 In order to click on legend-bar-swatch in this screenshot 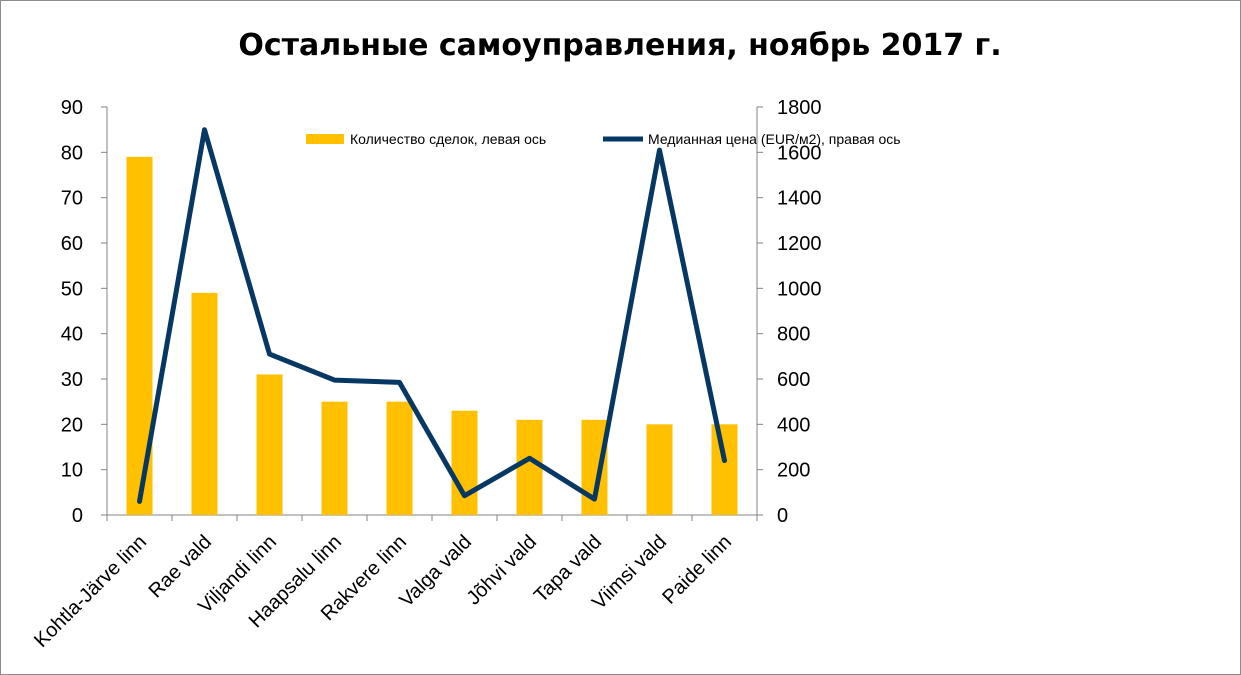, I will do `click(325, 139)`.